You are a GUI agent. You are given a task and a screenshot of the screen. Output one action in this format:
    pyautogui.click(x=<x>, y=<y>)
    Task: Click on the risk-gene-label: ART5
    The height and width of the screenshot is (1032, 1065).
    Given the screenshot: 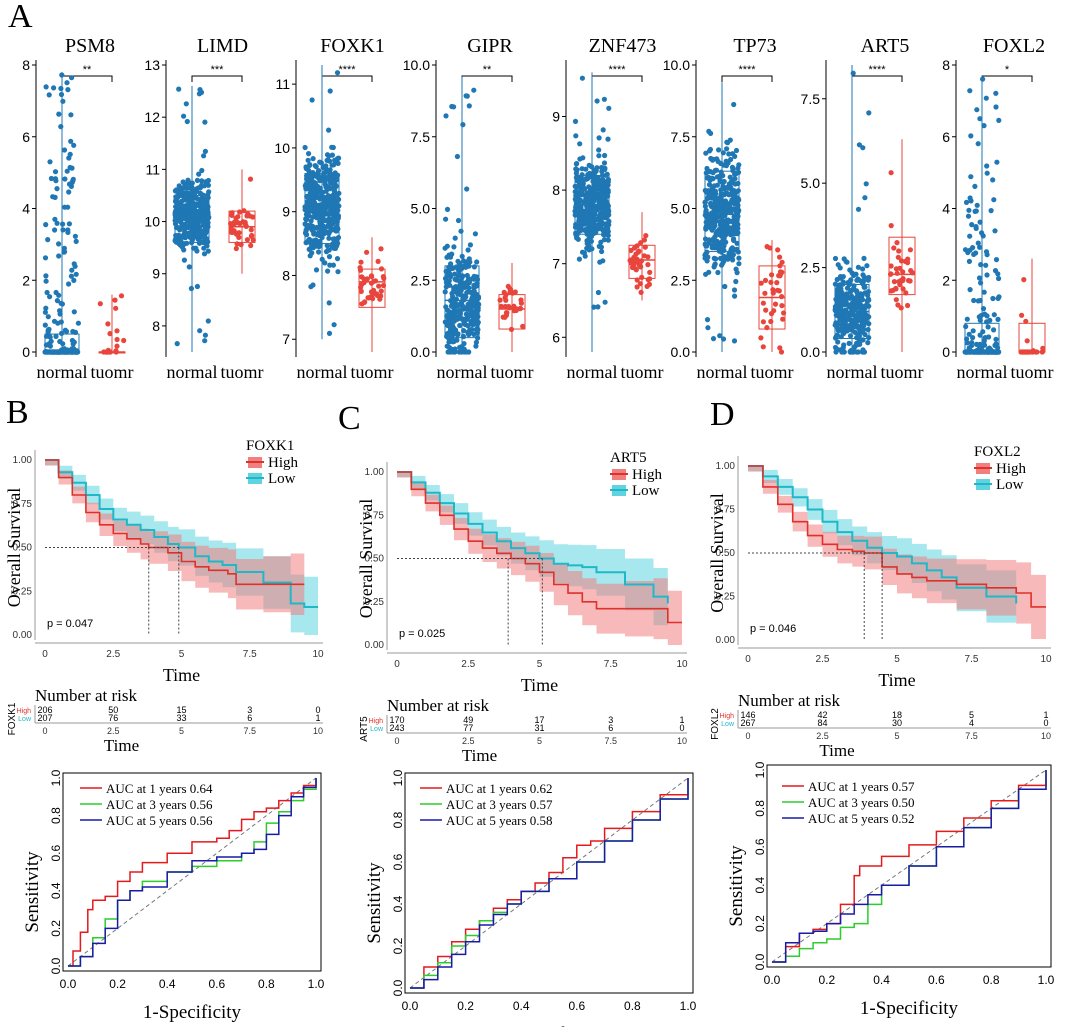 What is the action you would take?
    pyautogui.click(x=364, y=729)
    